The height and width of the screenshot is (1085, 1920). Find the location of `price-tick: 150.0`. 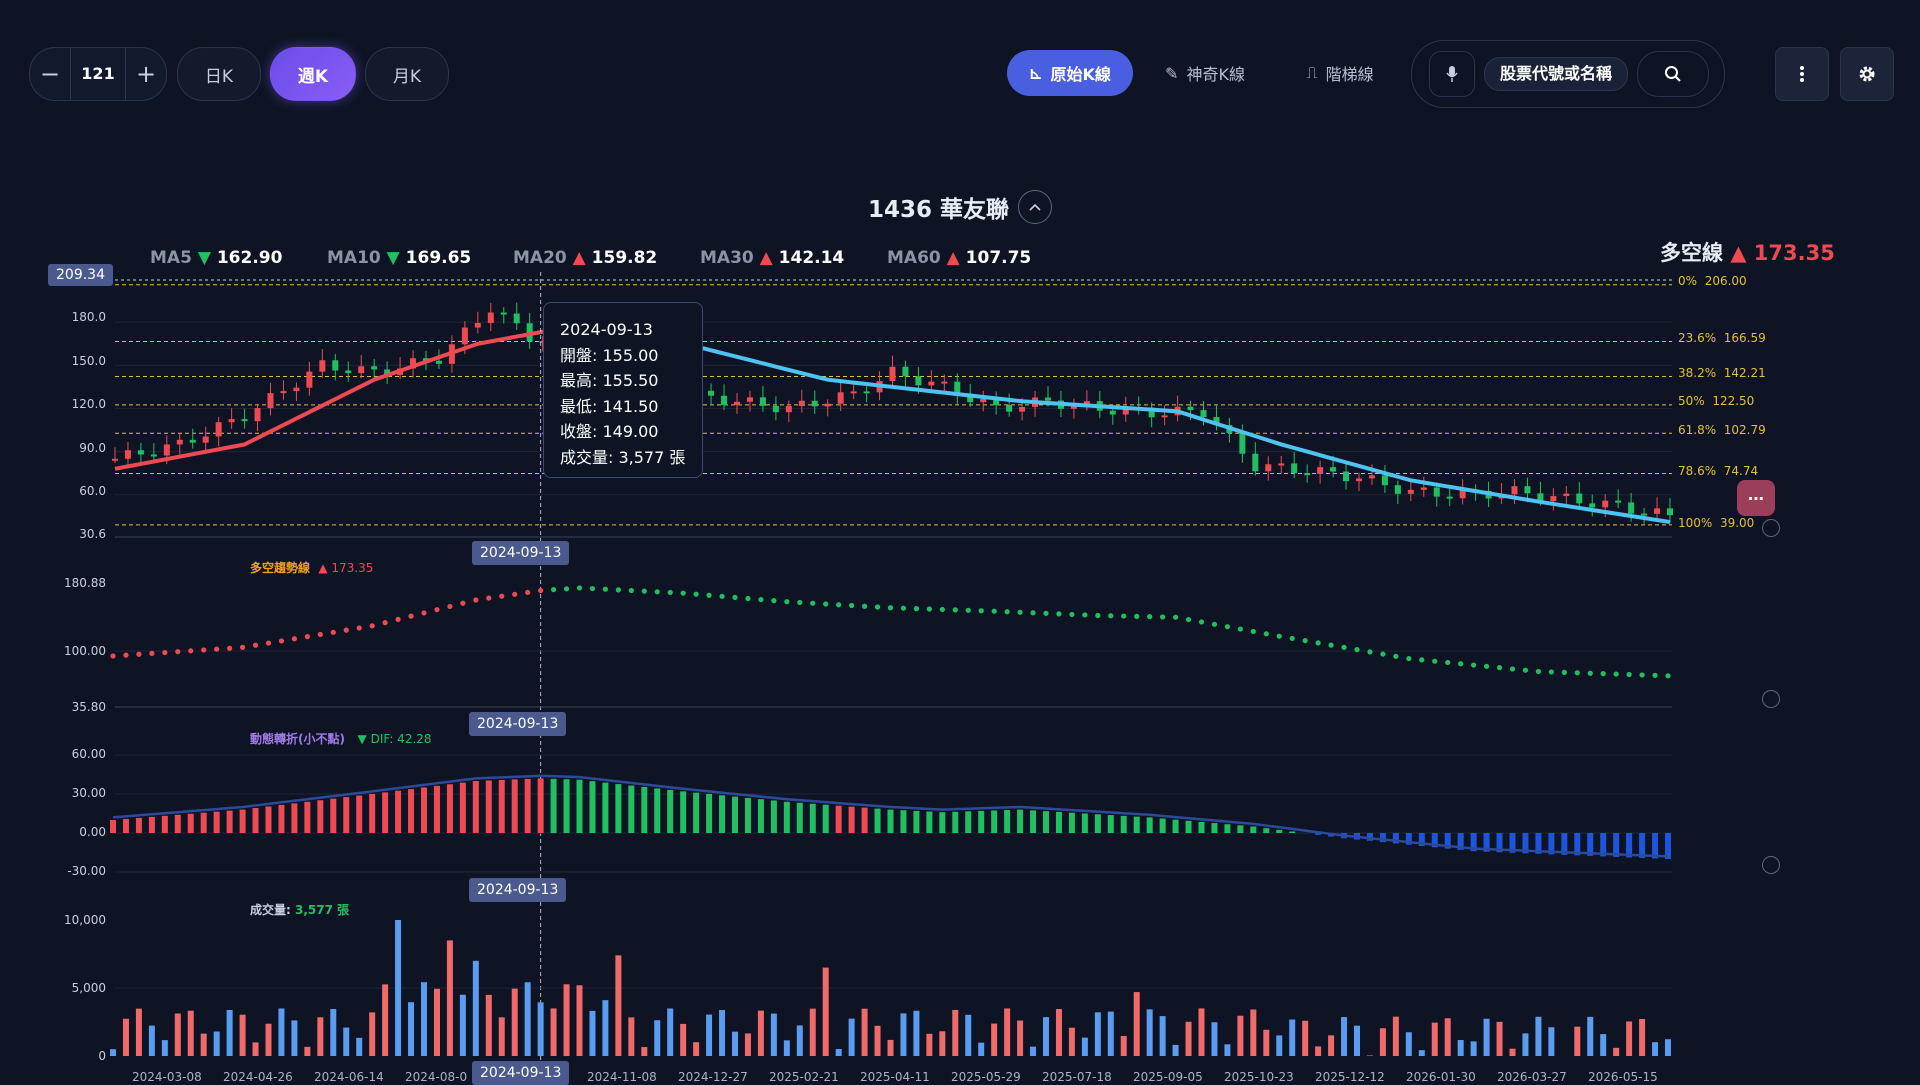

price-tick: 150.0 is located at coordinates (75, 361).